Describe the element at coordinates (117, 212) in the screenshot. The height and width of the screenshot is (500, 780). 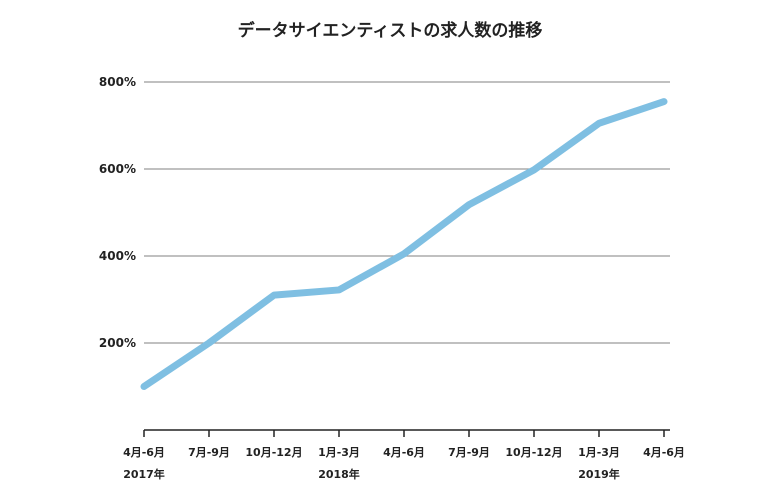
I see `y-tick-labels: 200% 400% 600% 800%` at that location.